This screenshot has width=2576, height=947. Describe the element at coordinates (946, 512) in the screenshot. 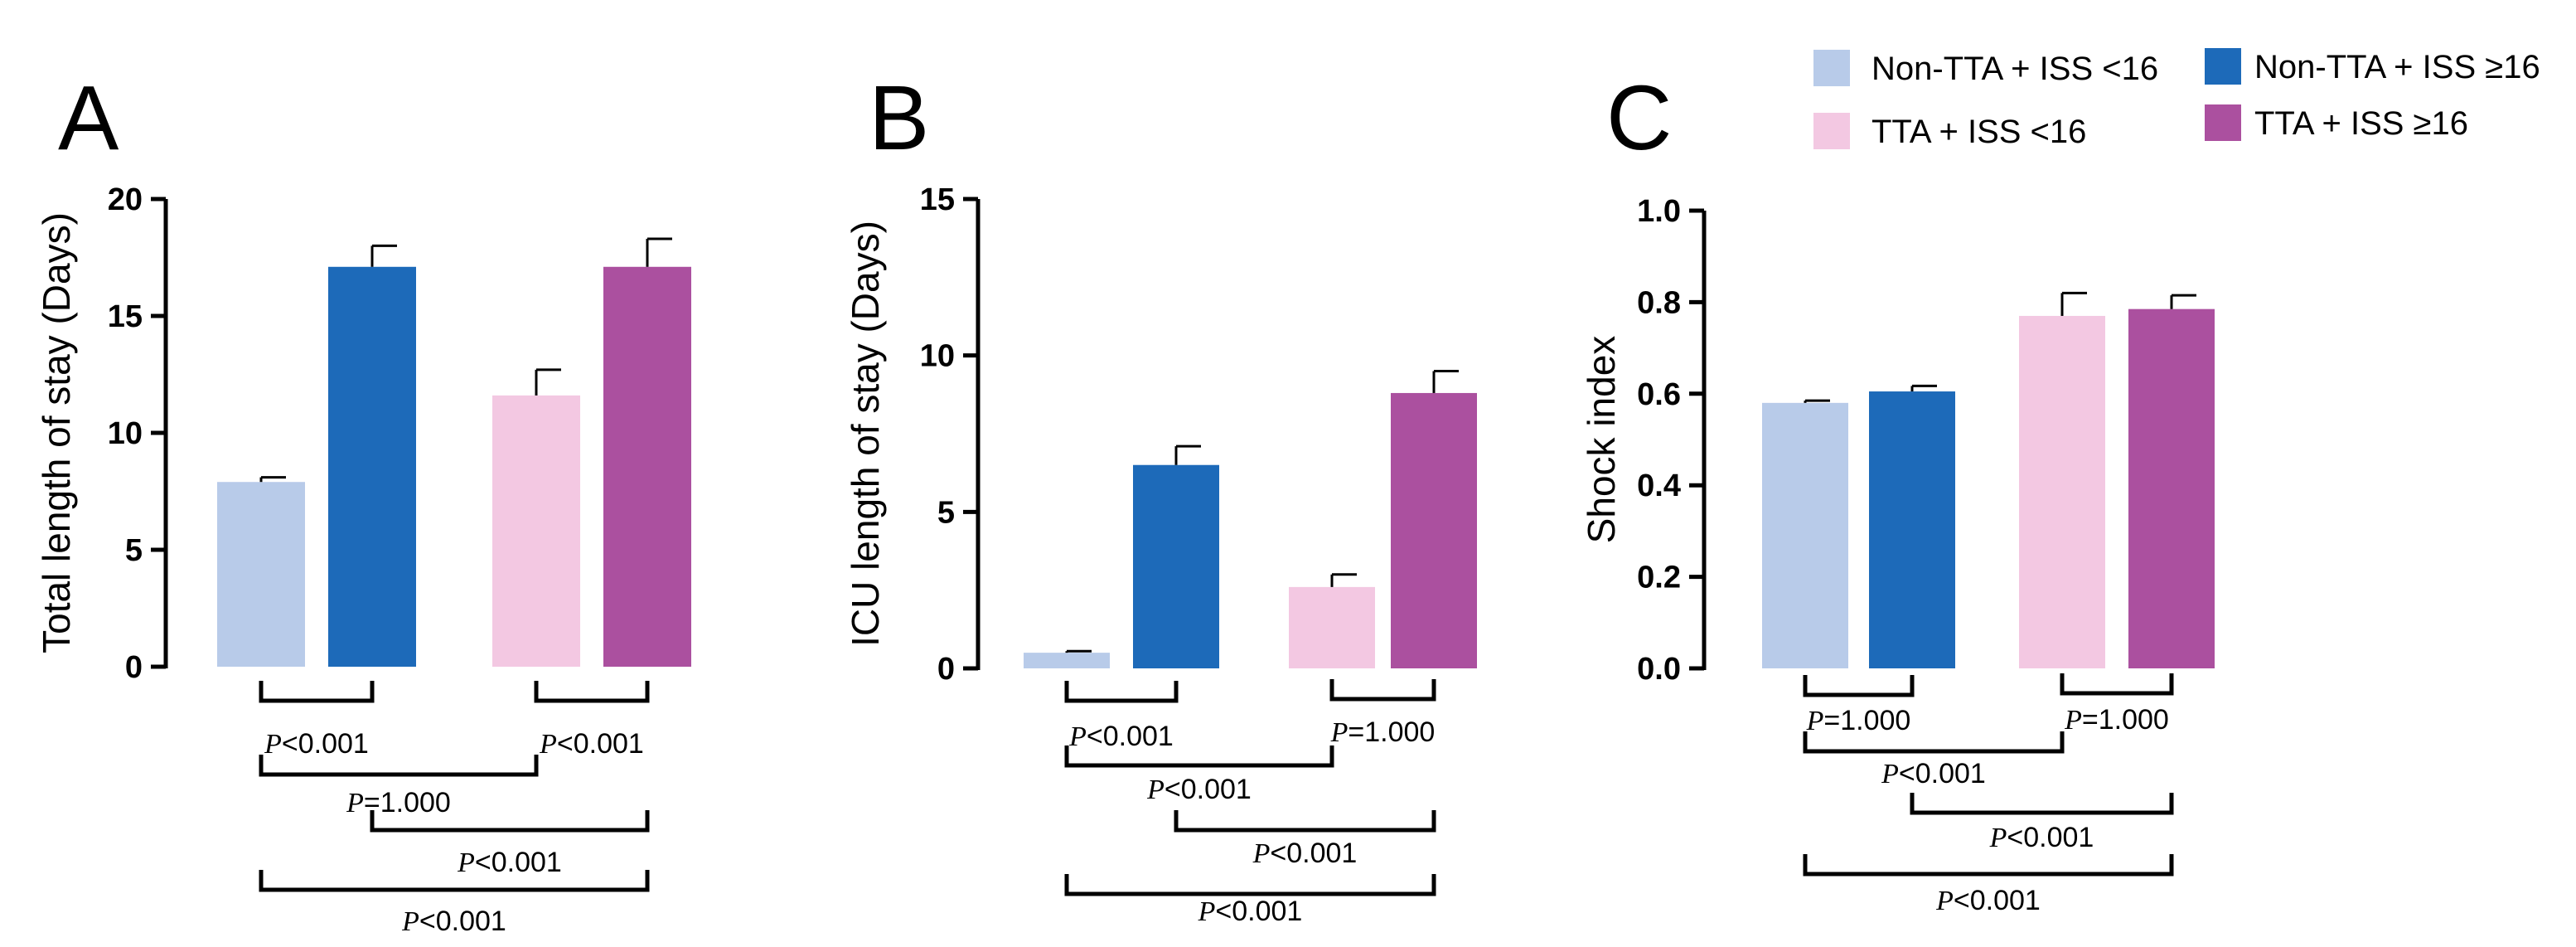

I see `y-tick-label-b: 5` at that location.